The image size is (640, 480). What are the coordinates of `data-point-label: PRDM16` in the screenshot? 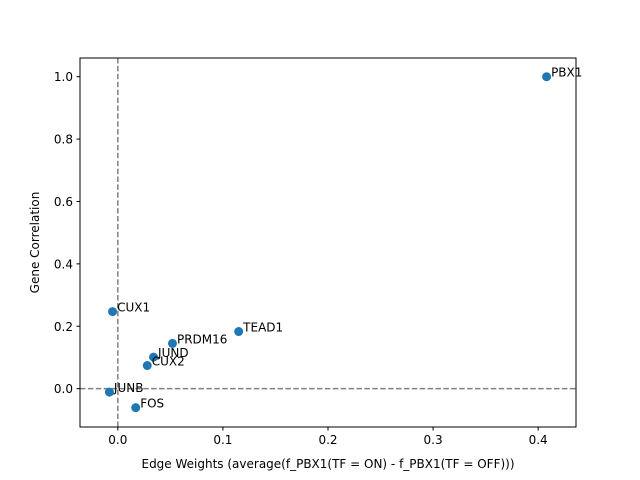 It's located at (202, 339).